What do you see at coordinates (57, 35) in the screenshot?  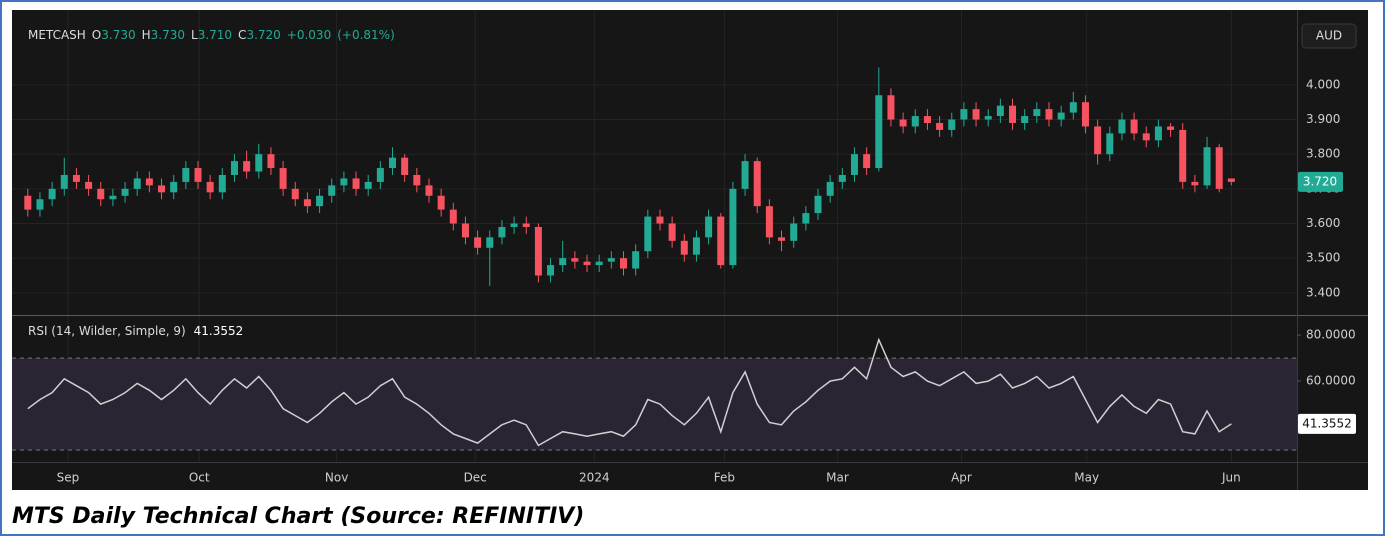 I see `symbol: METCASH` at bounding box center [57, 35].